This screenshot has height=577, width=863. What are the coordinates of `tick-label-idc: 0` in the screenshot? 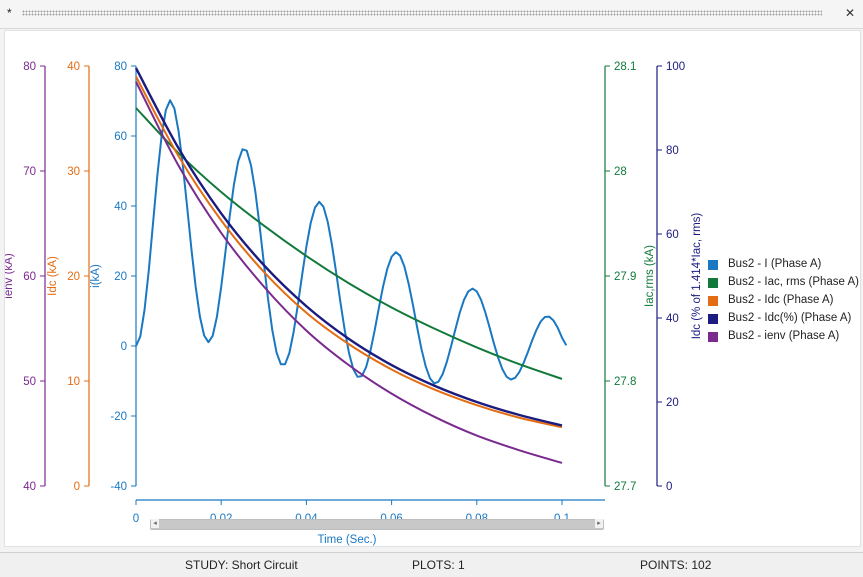 It's located at (77, 487).